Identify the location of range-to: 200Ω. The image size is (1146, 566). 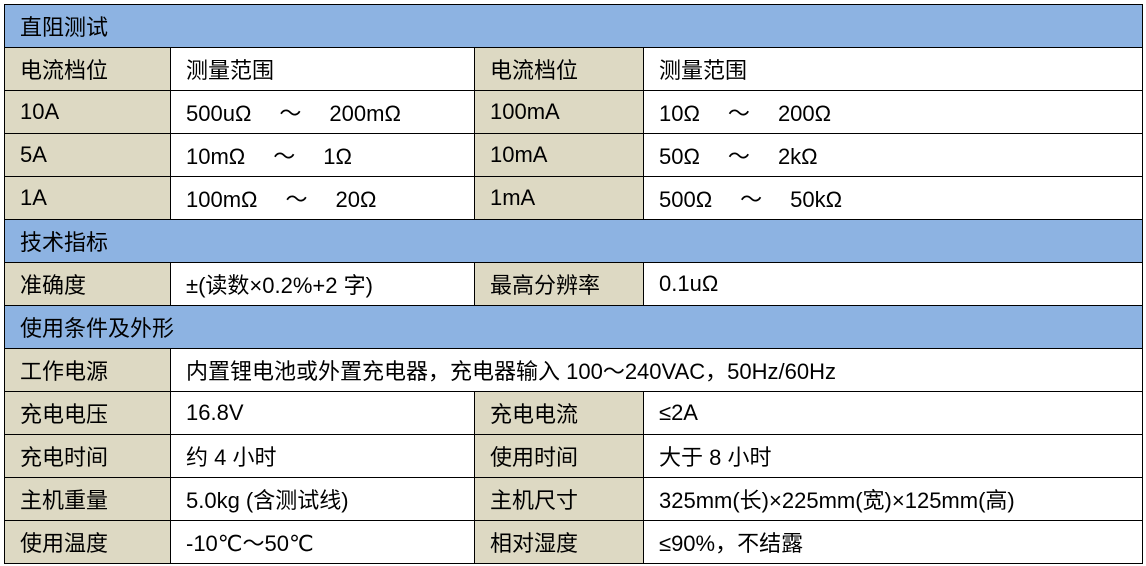
(804, 113).